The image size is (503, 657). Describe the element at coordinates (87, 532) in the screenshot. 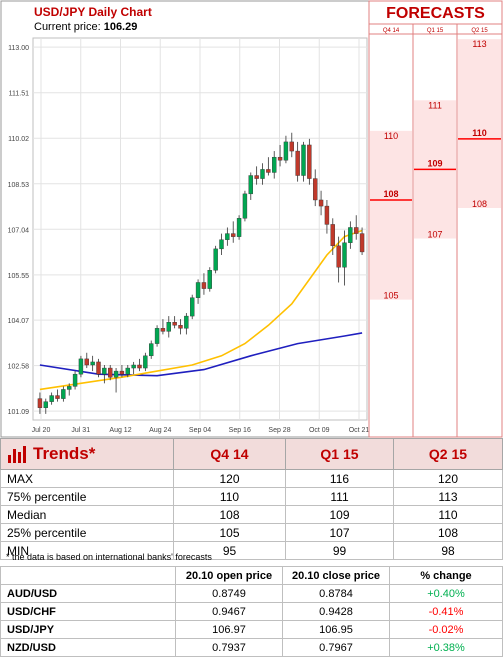

I see `trends-row-label: 25% percentile` at that location.